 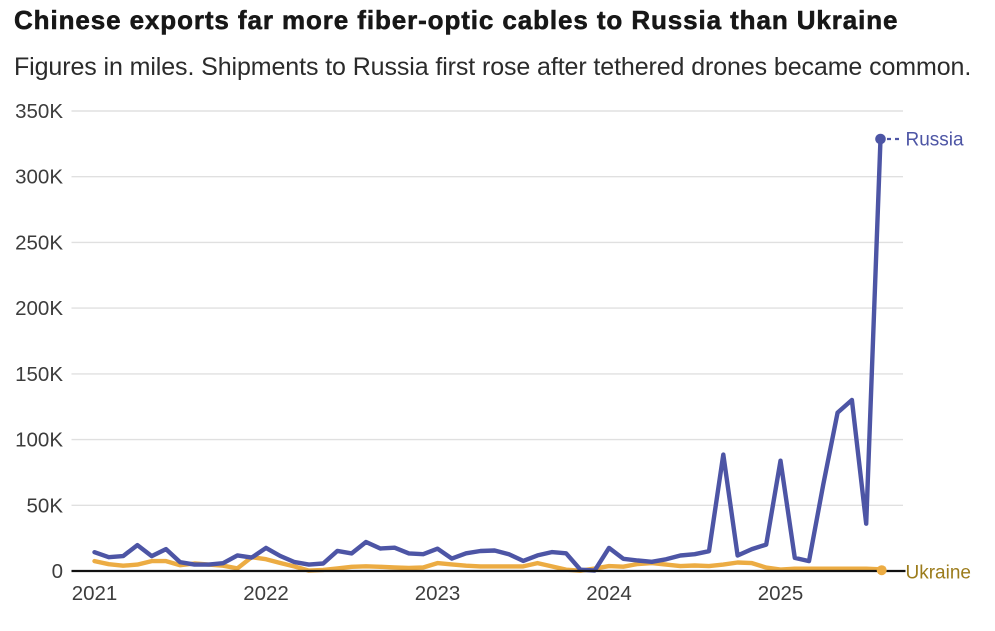 What do you see at coordinates (39, 374) in the screenshot?
I see `svg-text: 150K` at bounding box center [39, 374].